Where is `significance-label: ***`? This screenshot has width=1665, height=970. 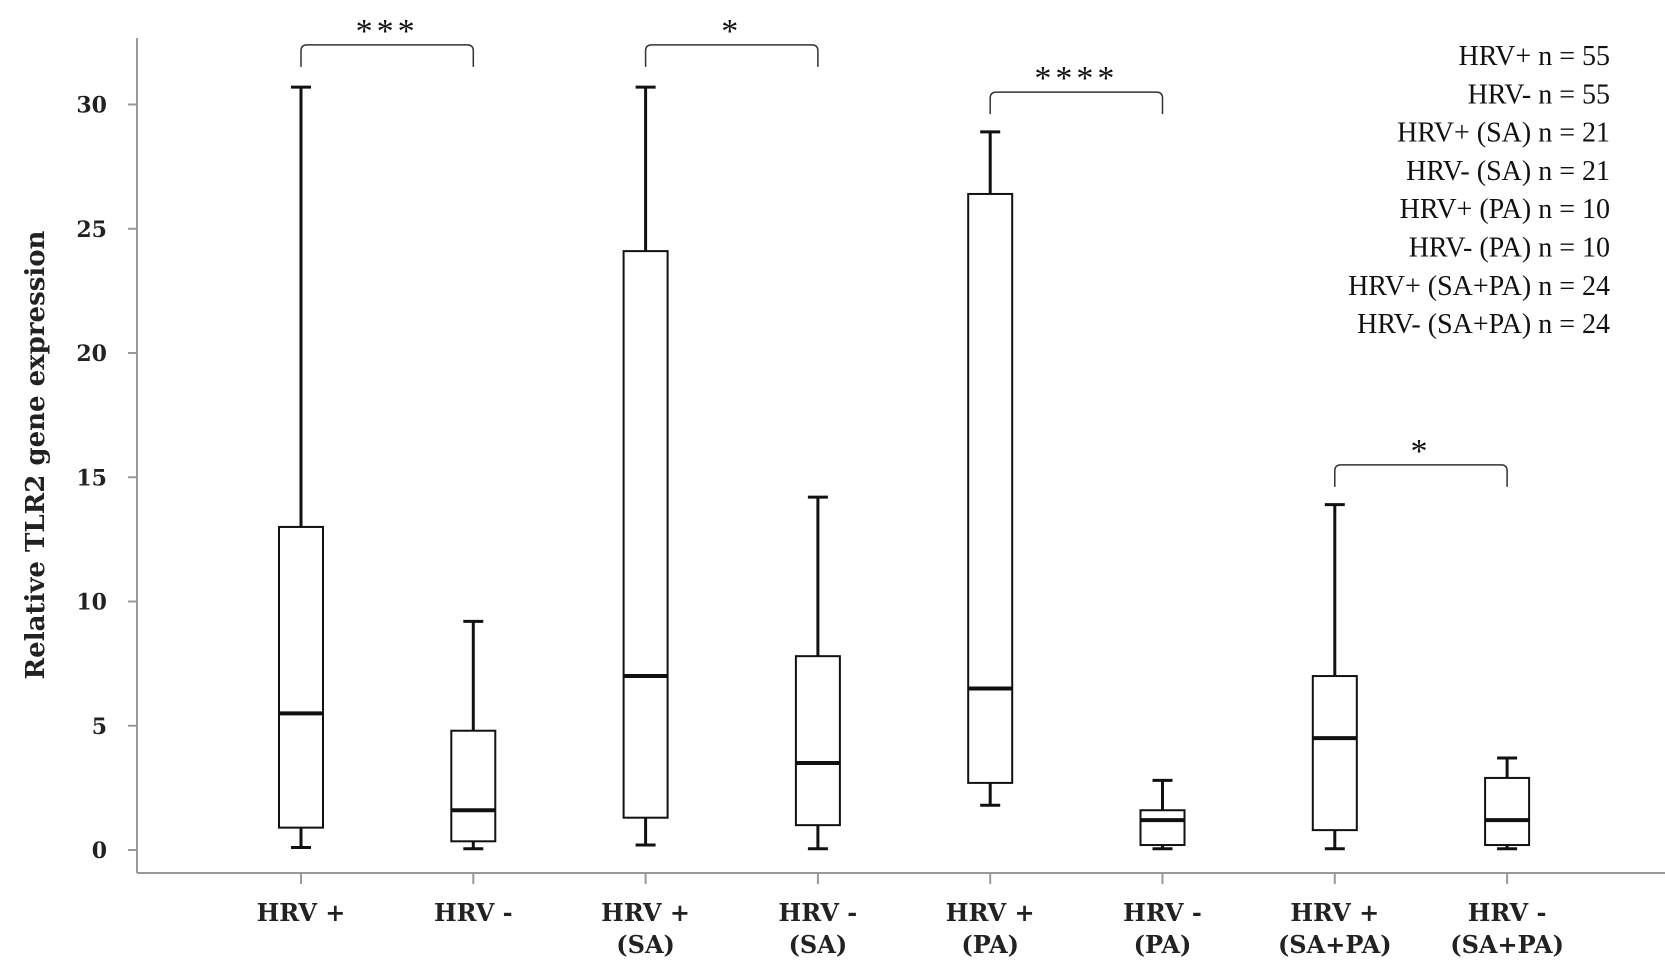
significance-label: *** is located at coordinates (387, 31).